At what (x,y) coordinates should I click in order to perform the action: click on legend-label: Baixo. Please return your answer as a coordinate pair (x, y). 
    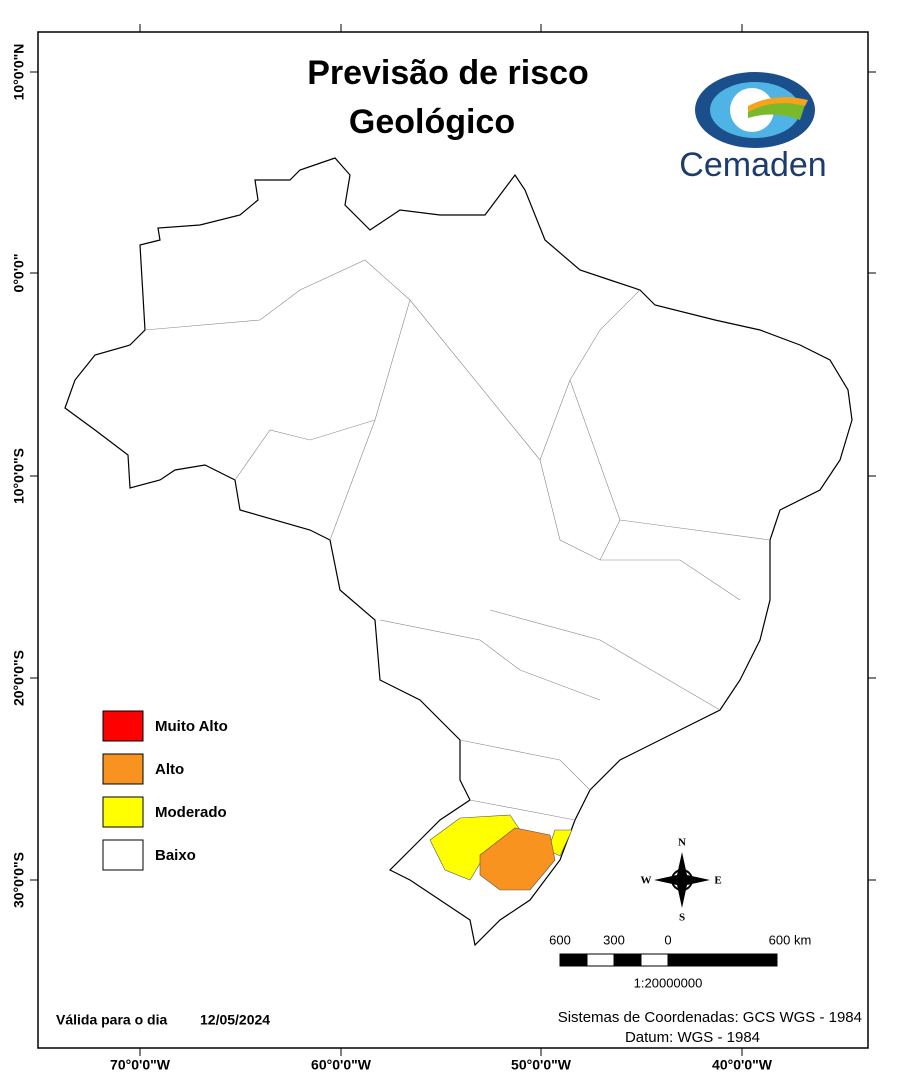
    Looking at the image, I should click on (175, 855).